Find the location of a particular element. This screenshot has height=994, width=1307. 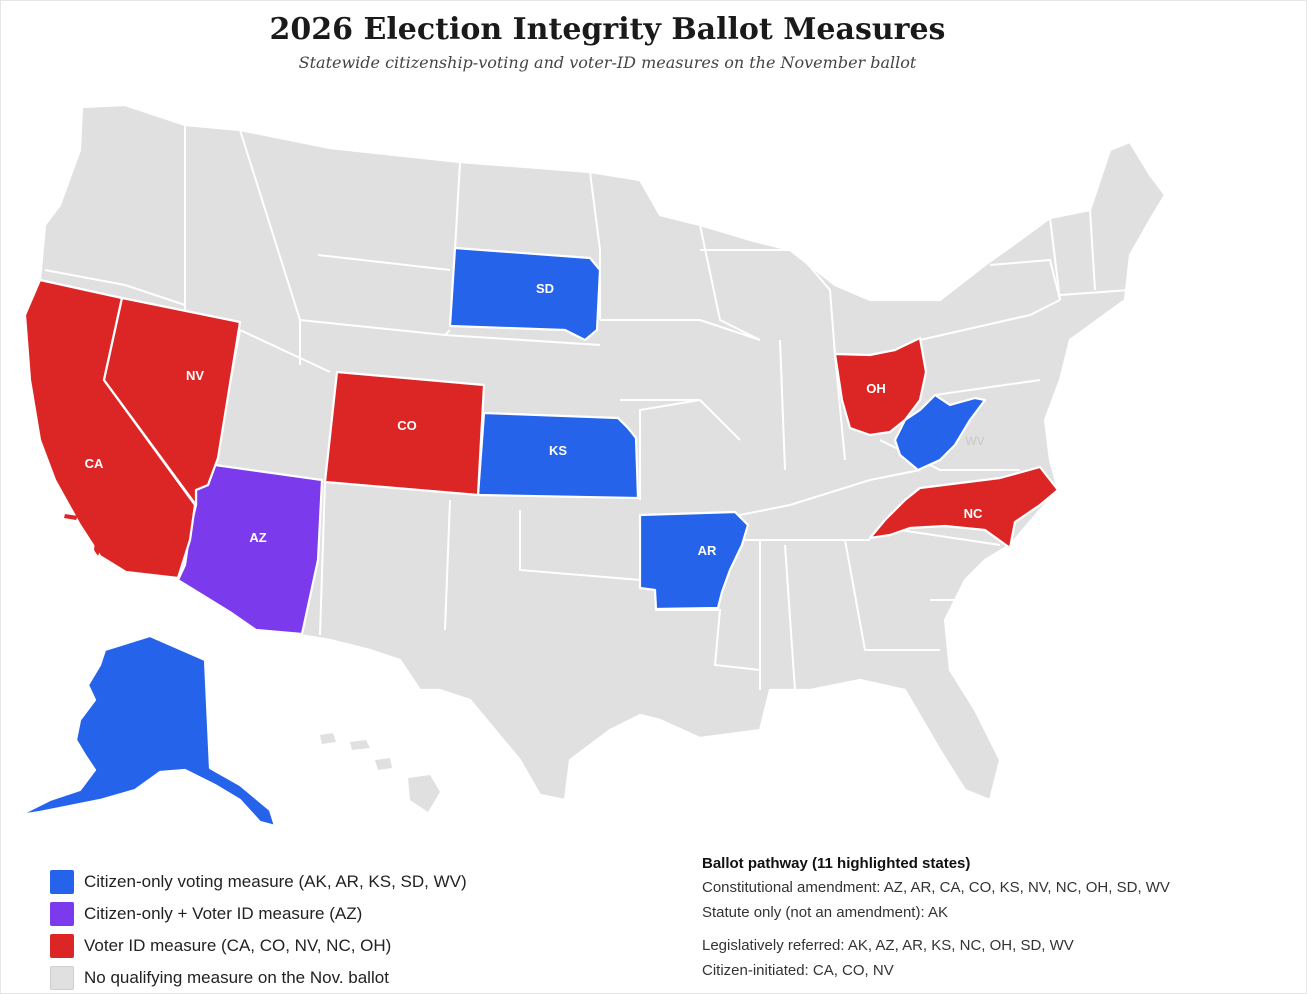

label-ks: KS is located at coordinates (558, 450).